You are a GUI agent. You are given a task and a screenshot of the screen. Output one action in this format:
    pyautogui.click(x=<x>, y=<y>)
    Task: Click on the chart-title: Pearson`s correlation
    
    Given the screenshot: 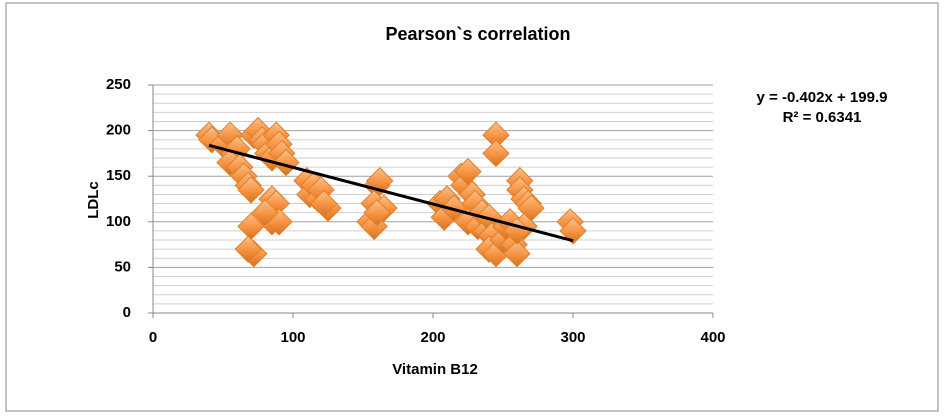 What is the action you would take?
    pyautogui.click(x=477, y=34)
    